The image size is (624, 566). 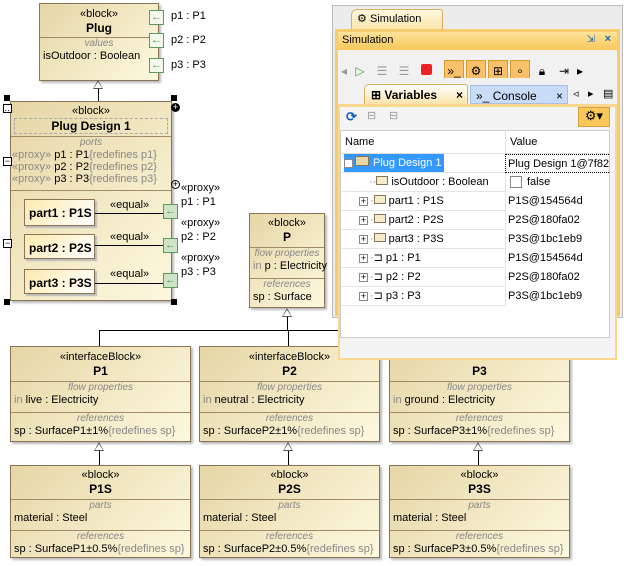 I want to click on table-row: + · part3 : P3S P3S@1bc1eb9, so click(x=475, y=239).